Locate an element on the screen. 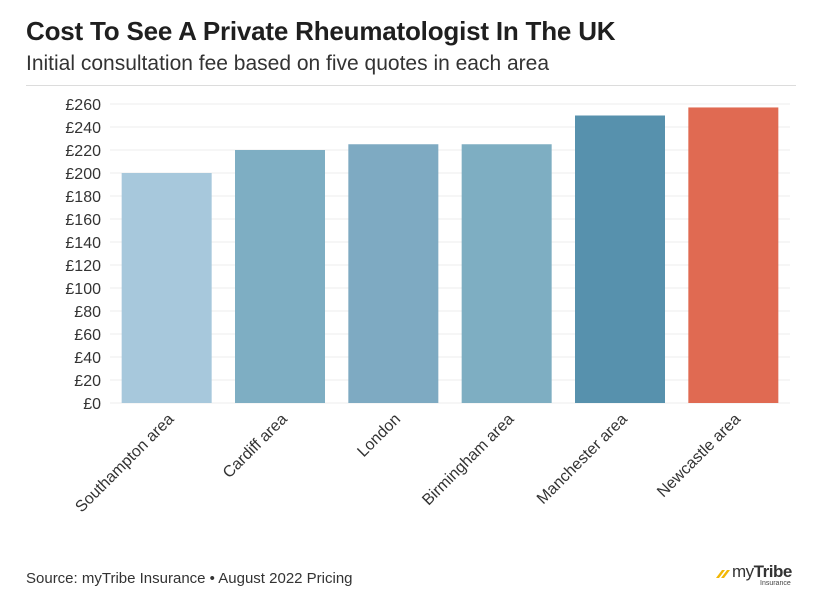 The image size is (820, 592). x-tick-label: Newcastle area is located at coordinates (699, 456).